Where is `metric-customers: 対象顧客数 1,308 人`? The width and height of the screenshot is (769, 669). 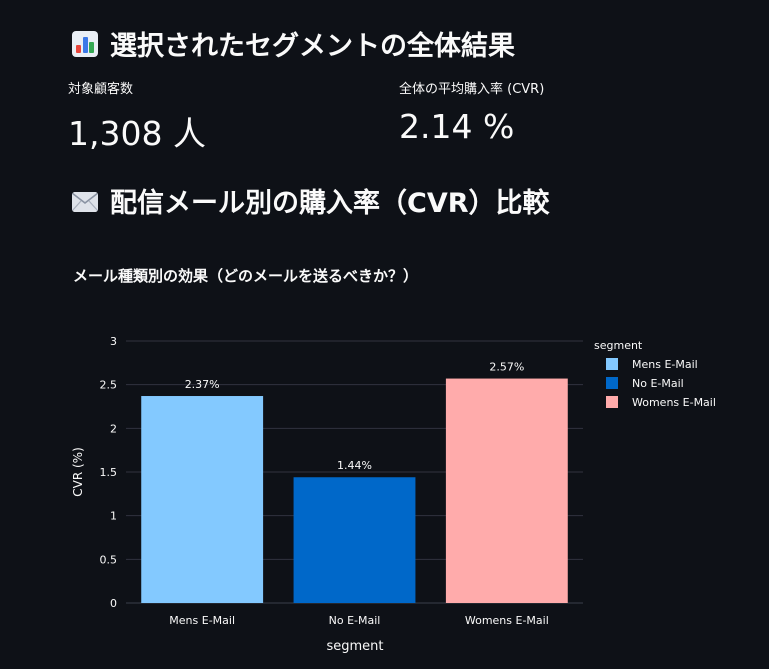
metric-customers: 対象顧客数 1,308 人 is located at coordinates (137, 116).